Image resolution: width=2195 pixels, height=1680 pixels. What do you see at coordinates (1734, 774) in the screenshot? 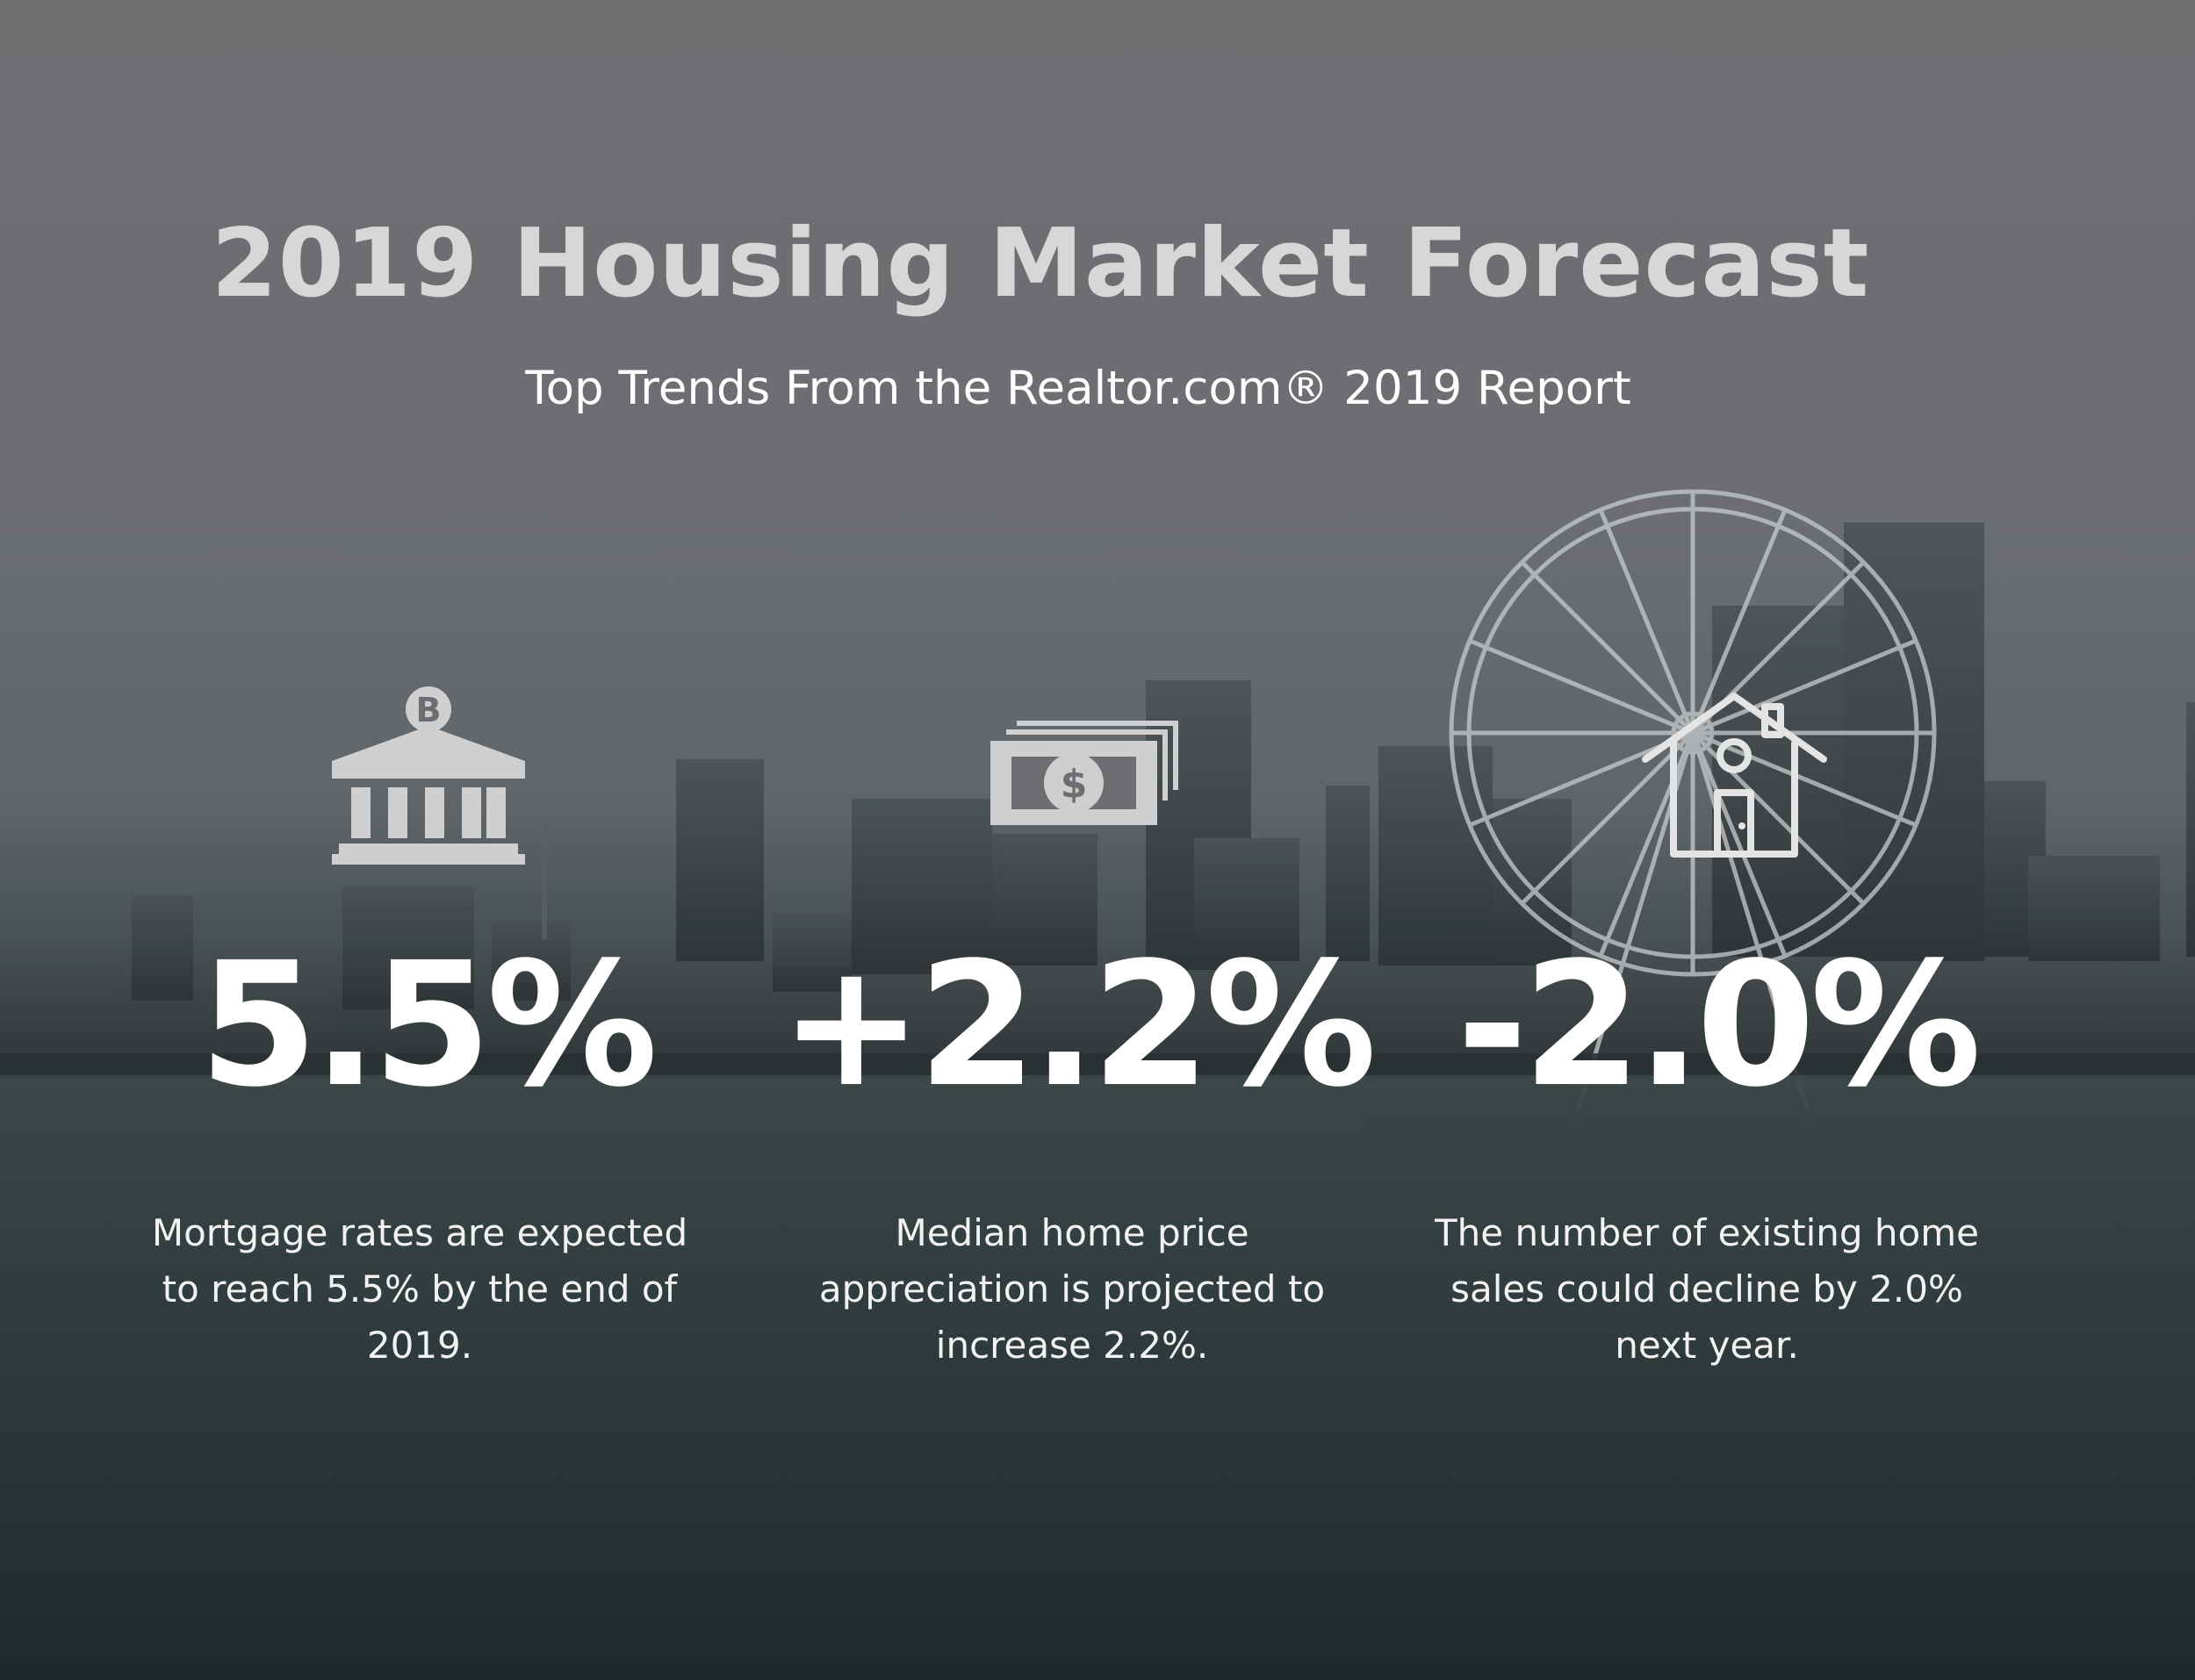
I see `house-icon` at bounding box center [1734, 774].